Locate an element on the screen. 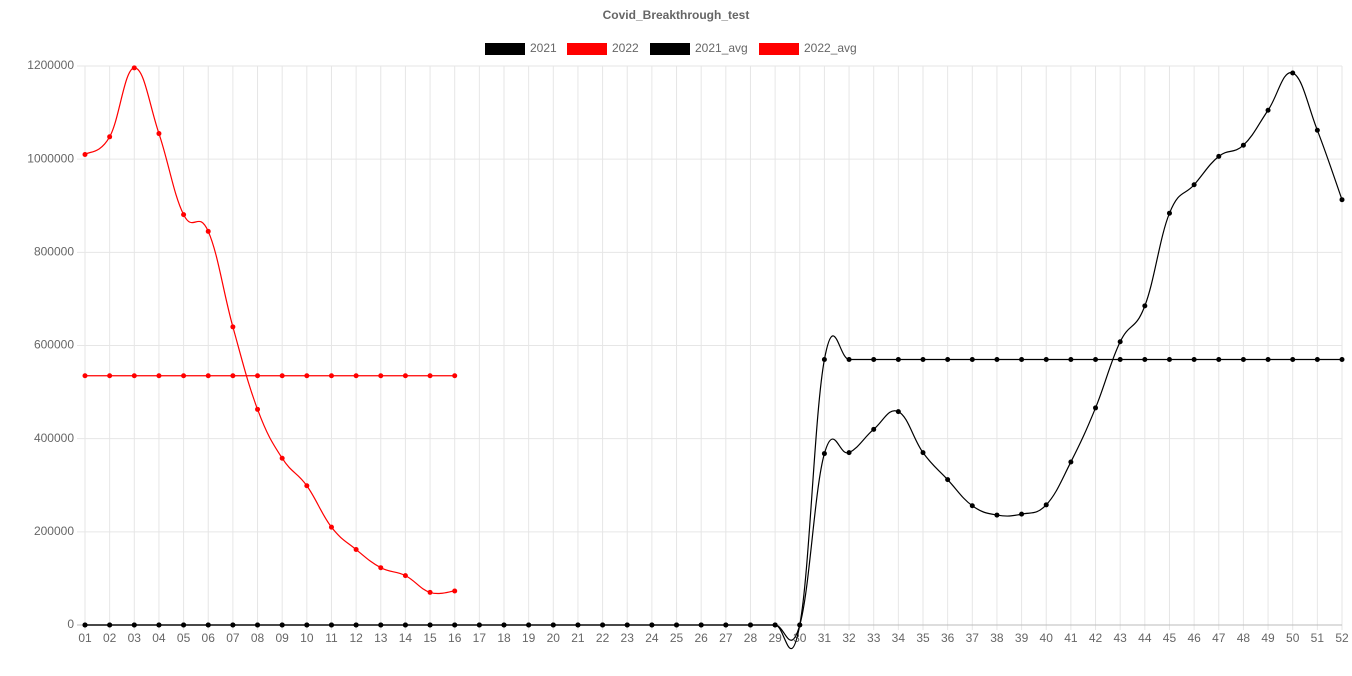  x-tick-label: 18 is located at coordinates (504, 638).